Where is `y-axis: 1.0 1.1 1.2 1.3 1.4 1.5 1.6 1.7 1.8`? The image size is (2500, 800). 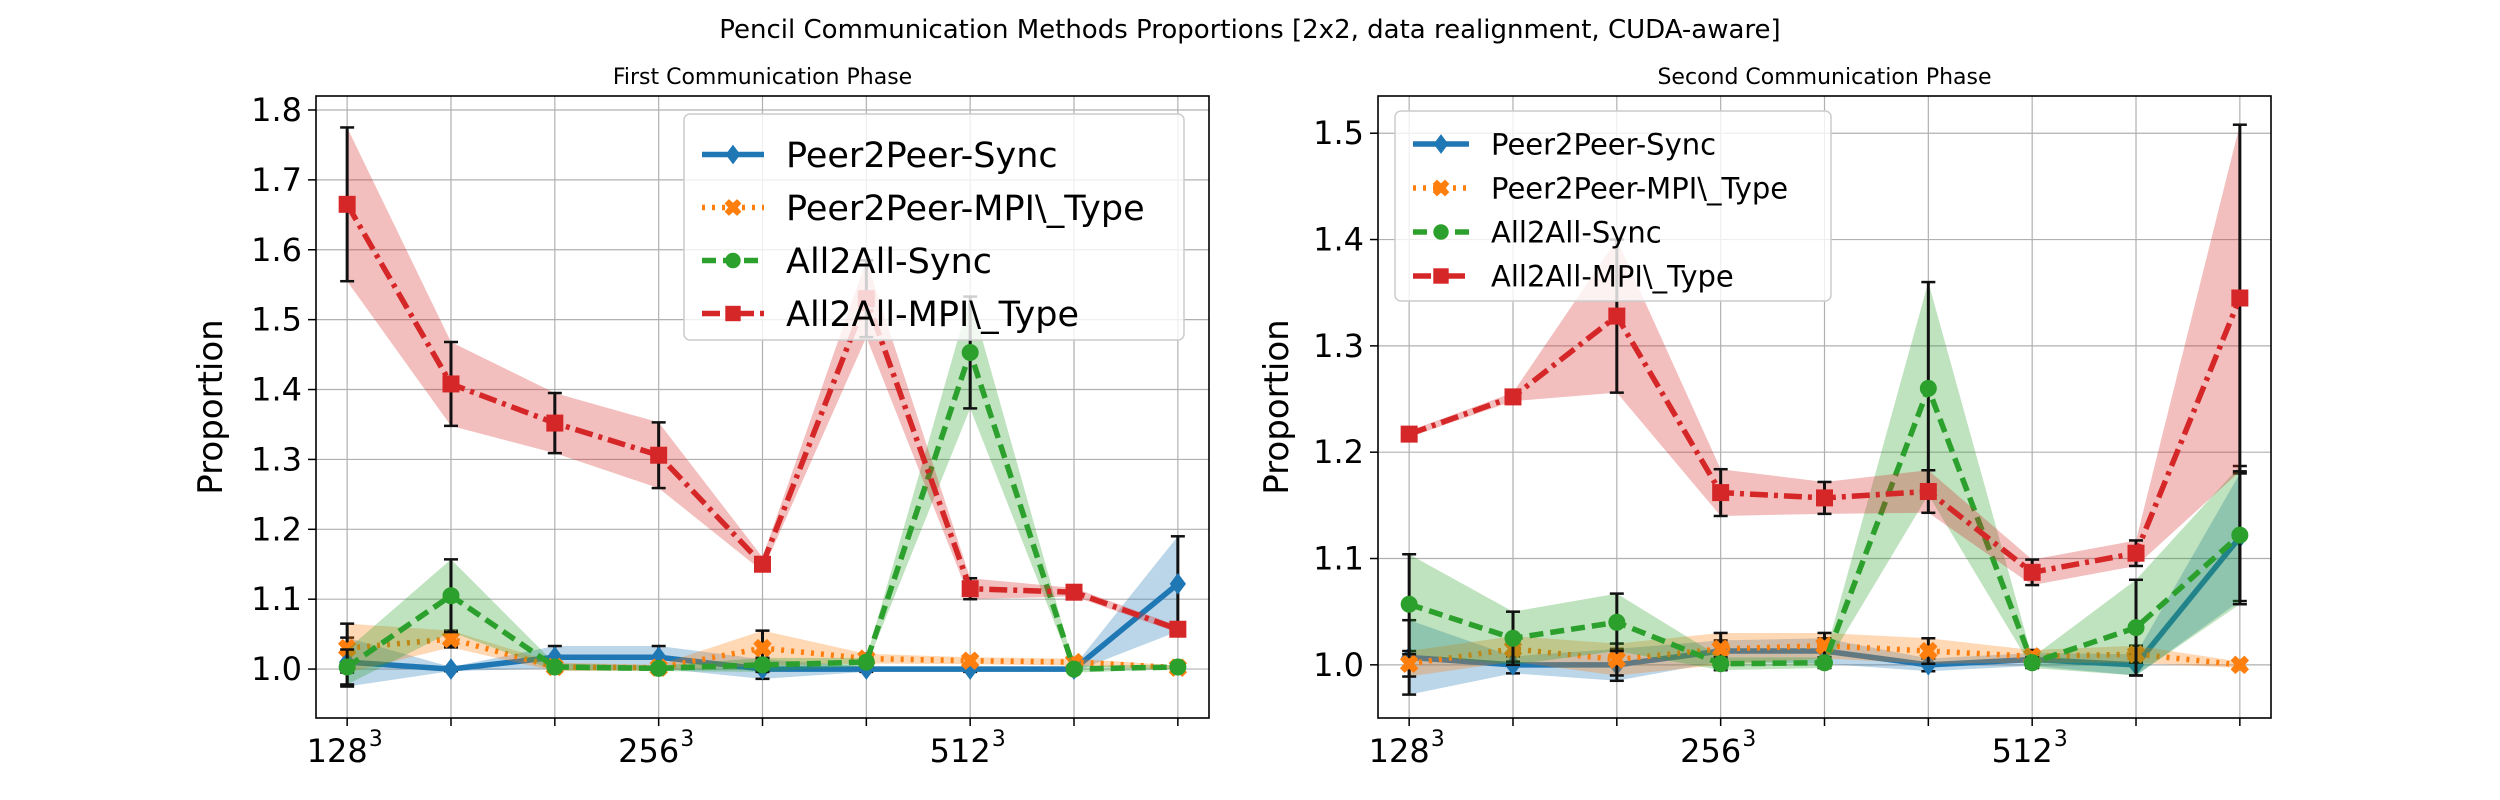 y-axis: 1.0 1.1 1.2 1.3 1.4 1.5 1.6 1.7 1.8 is located at coordinates (283, 389).